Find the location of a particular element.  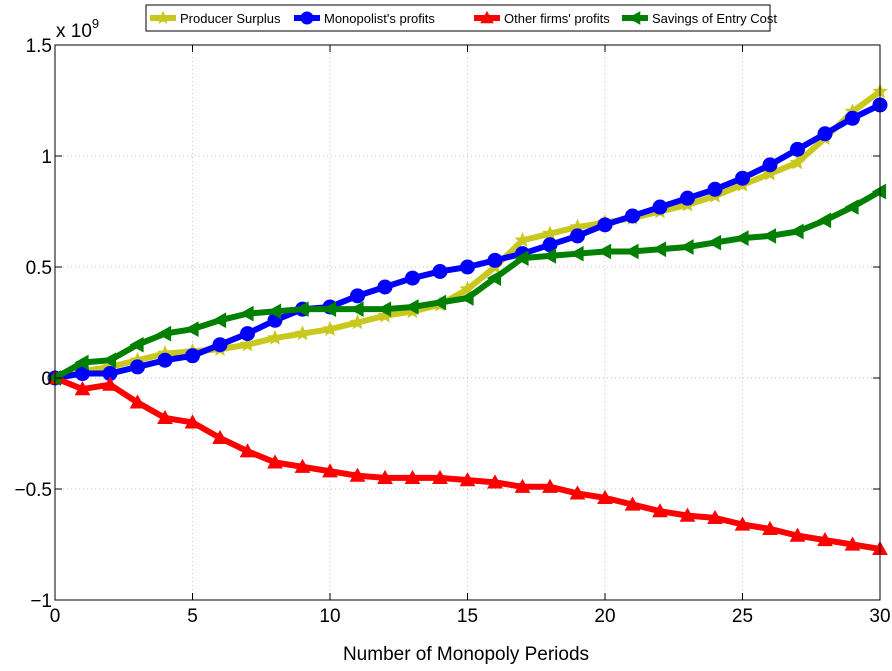

legend-item: Other firms' profits is located at coordinates (542, 18).